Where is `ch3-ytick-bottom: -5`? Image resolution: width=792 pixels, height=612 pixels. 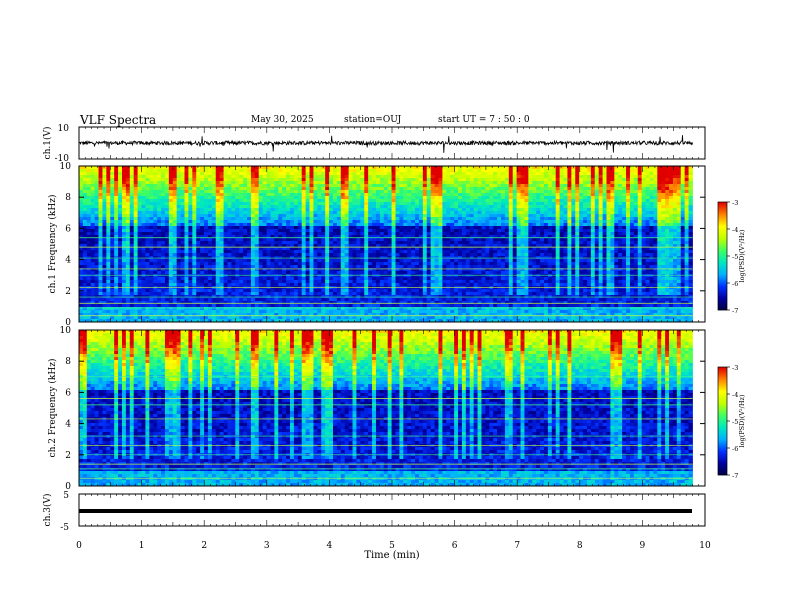
ch3-ytick-bottom: -5 is located at coordinates (64, 528).